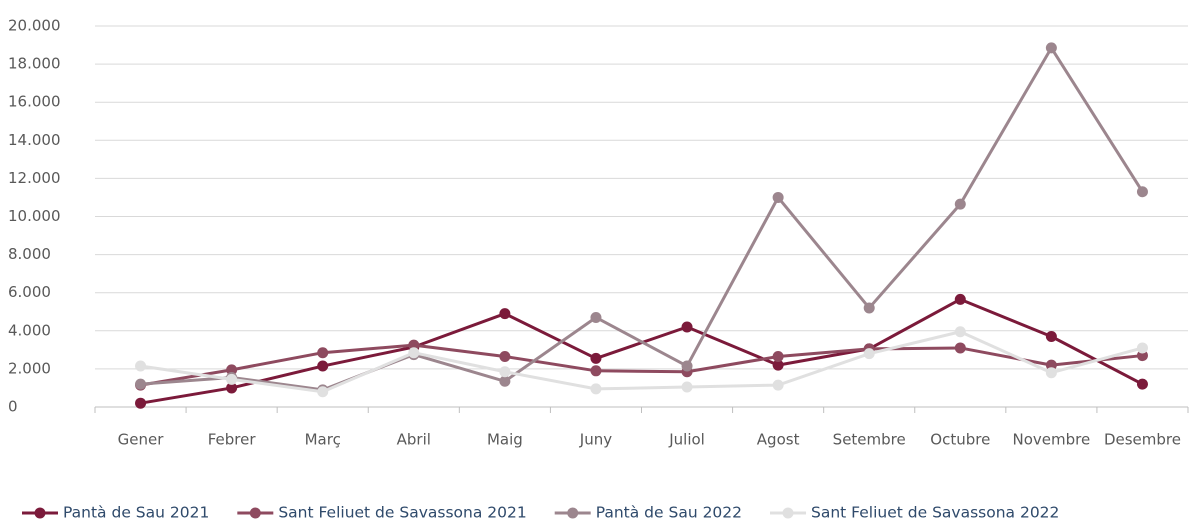  I want to click on x-tick-label: Febrer, so click(232, 440).